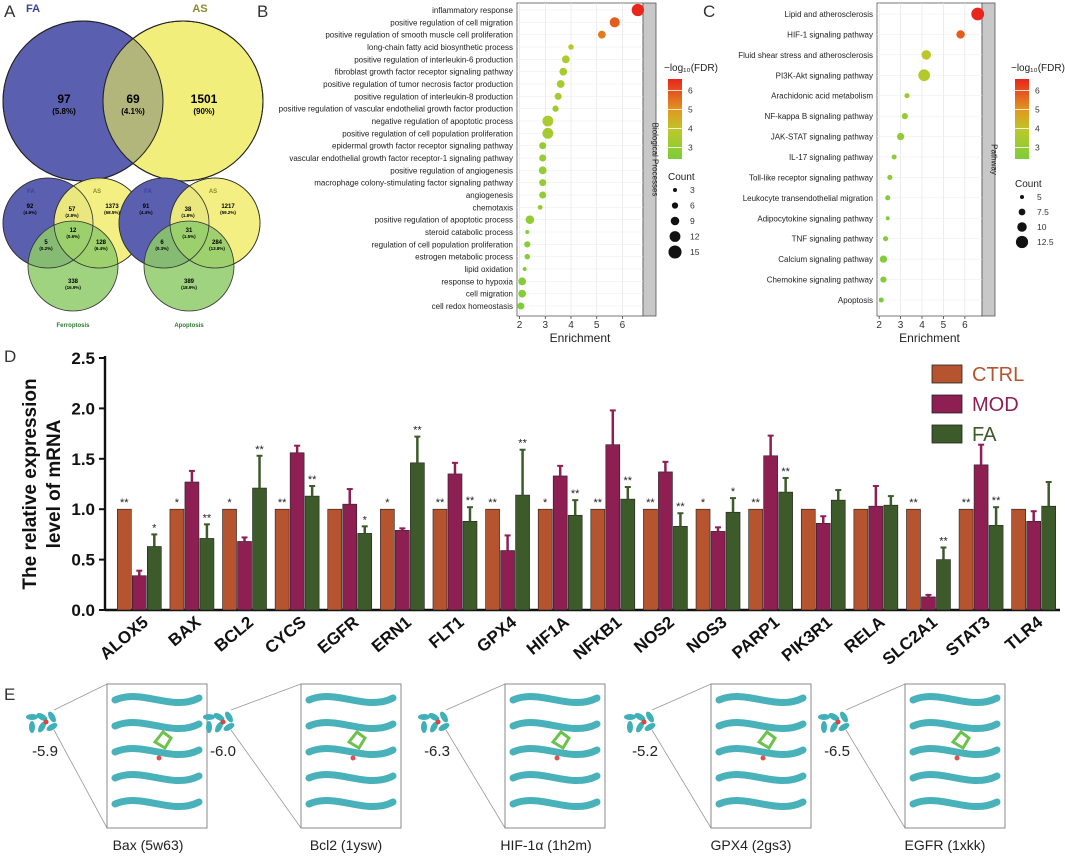 Image resolution: width=1065 pixels, height=858 pixels. Describe the element at coordinates (548, 636) in the screenshot. I see `category-label: HIF1A` at that location.